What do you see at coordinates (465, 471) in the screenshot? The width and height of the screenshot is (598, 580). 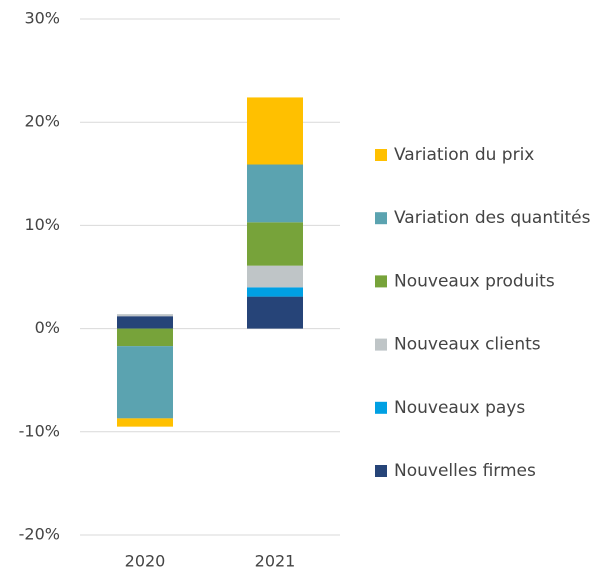 I see `legend-label: Nouvelles firmes` at bounding box center [465, 471].